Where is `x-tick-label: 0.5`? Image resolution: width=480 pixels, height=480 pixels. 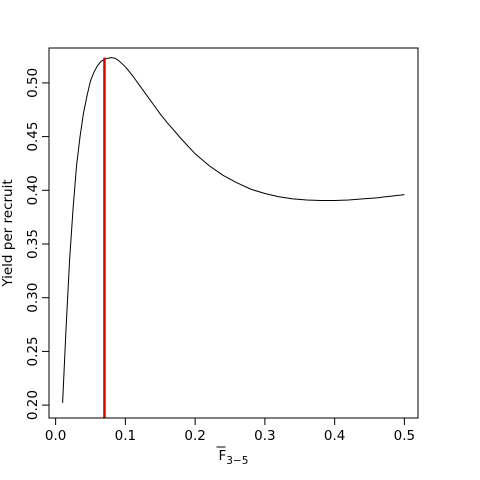
x-tick-label: 0.5 is located at coordinates (404, 436).